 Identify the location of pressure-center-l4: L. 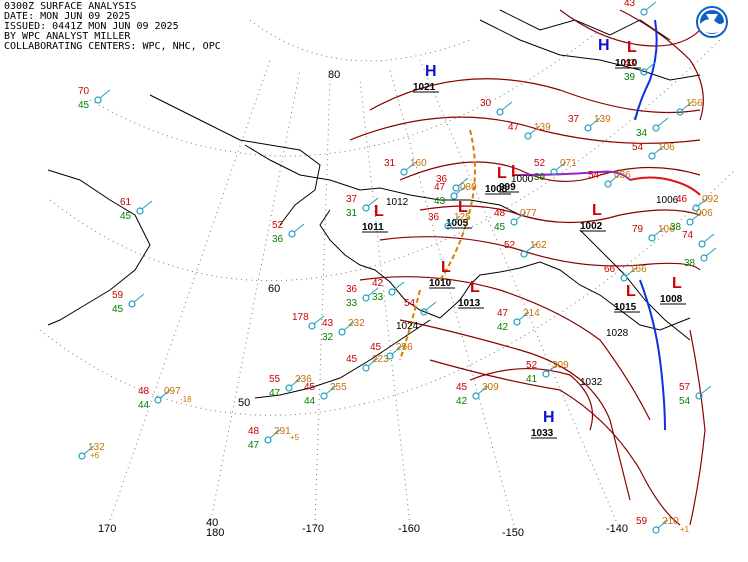
(463, 207).